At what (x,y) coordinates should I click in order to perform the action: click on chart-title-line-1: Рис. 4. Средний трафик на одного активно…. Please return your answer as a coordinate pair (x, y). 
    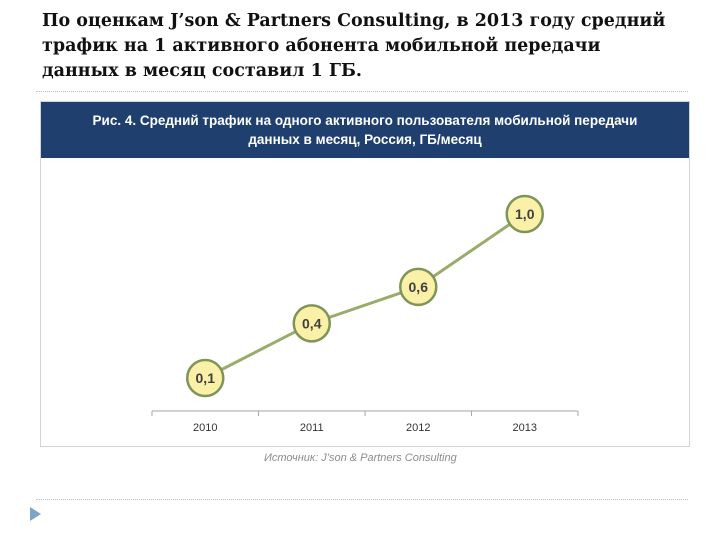
    Looking at the image, I should click on (365, 120).